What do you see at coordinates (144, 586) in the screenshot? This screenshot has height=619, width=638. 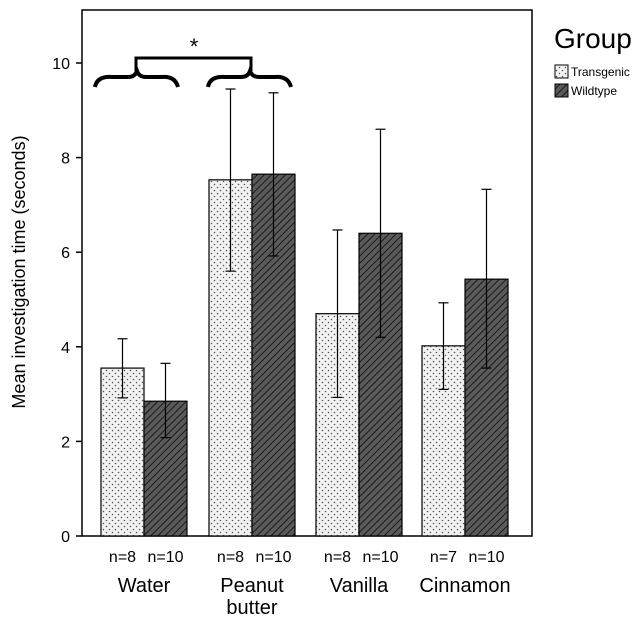 I see `x-category-label: Water` at bounding box center [144, 586].